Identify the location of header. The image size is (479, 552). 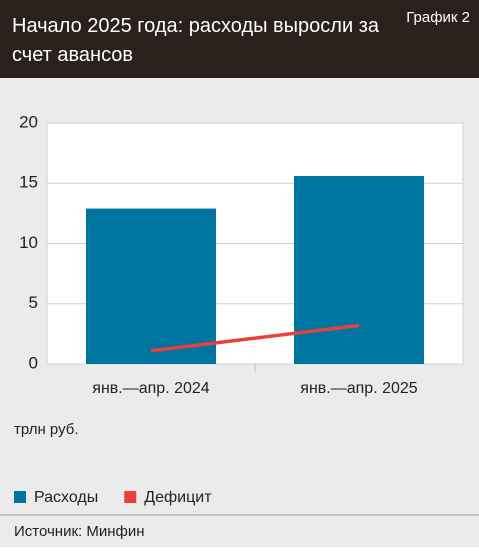
(239, 39).